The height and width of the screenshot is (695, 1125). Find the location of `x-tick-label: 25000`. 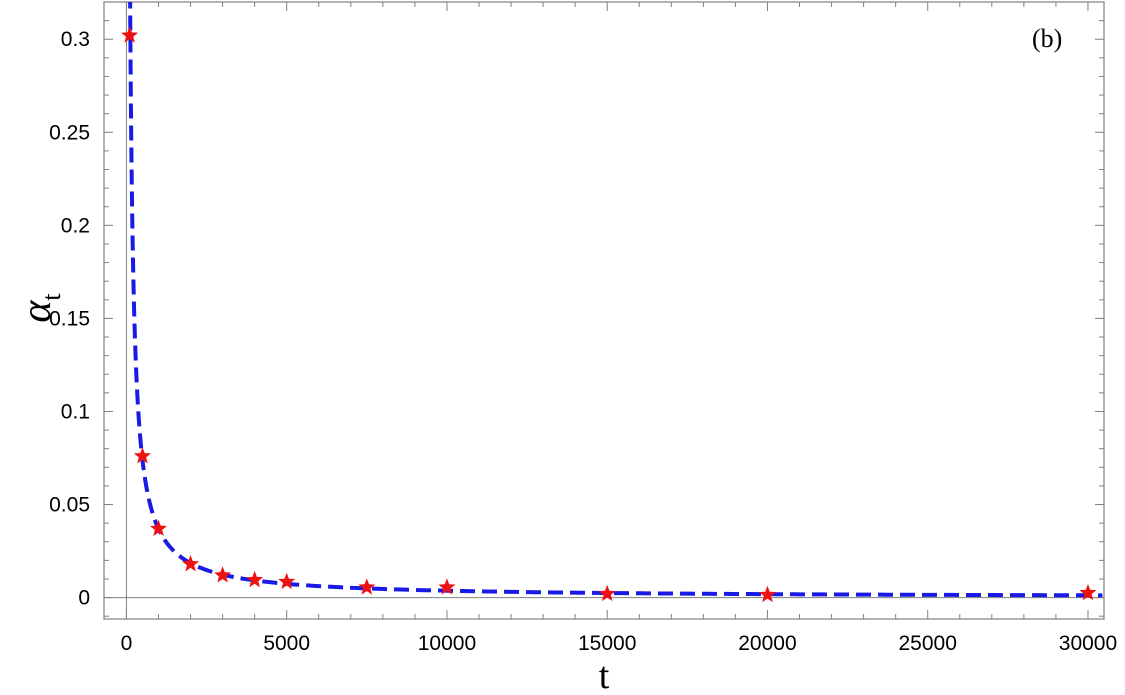

x-tick-label: 25000 is located at coordinates (928, 643).